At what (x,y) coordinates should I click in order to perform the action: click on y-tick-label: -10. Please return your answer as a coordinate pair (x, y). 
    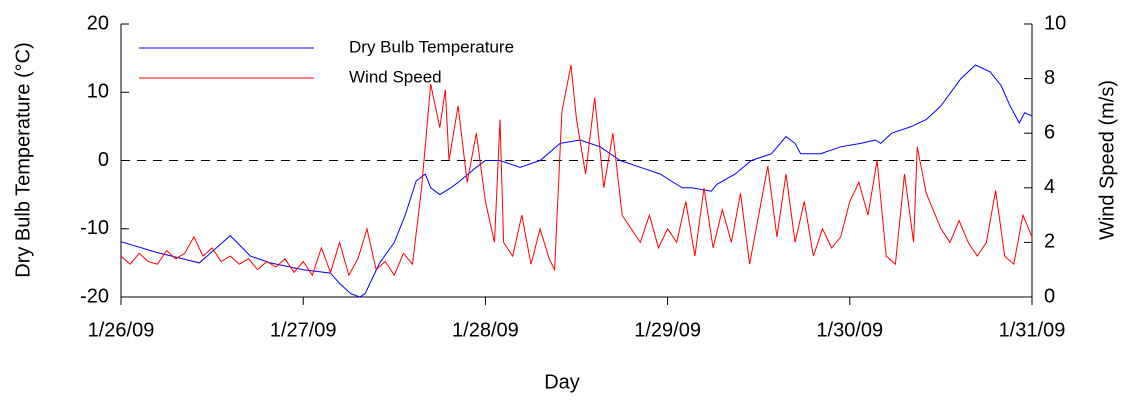
    Looking at the image, I should click on (94, 228).